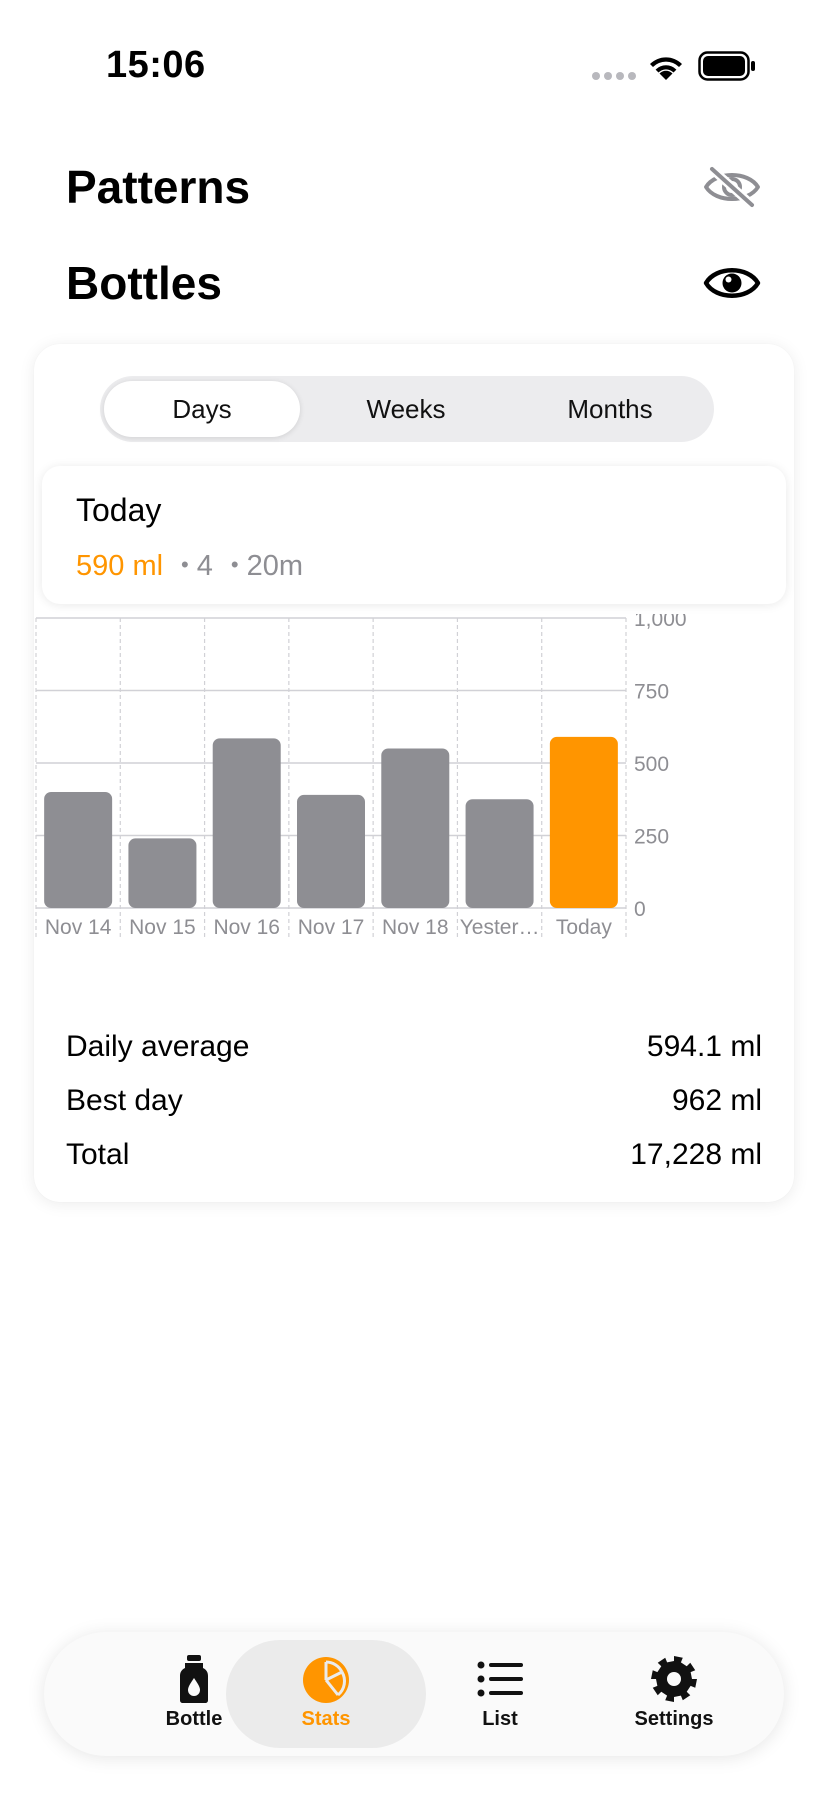 The image size is (828, 1800). I want to click on wifi-icon, so click(666, 68).